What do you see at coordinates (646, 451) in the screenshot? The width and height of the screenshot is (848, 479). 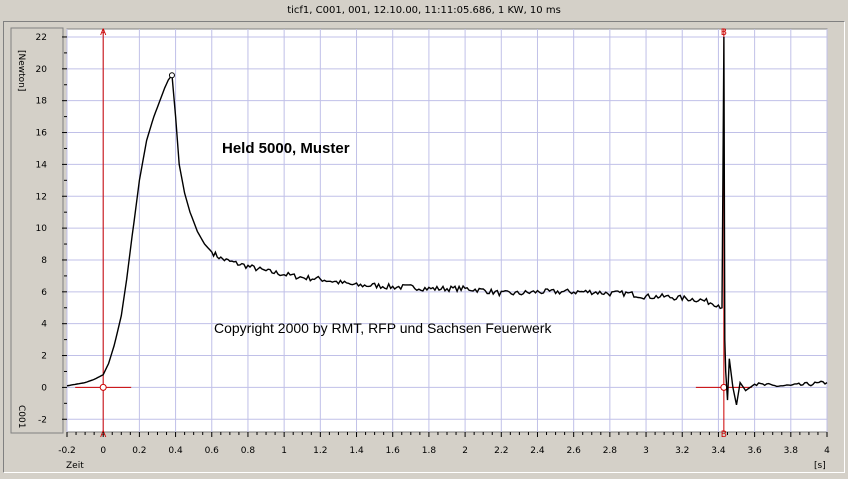 I see `x-tick-label: 3` at bounding box center [646, 451].